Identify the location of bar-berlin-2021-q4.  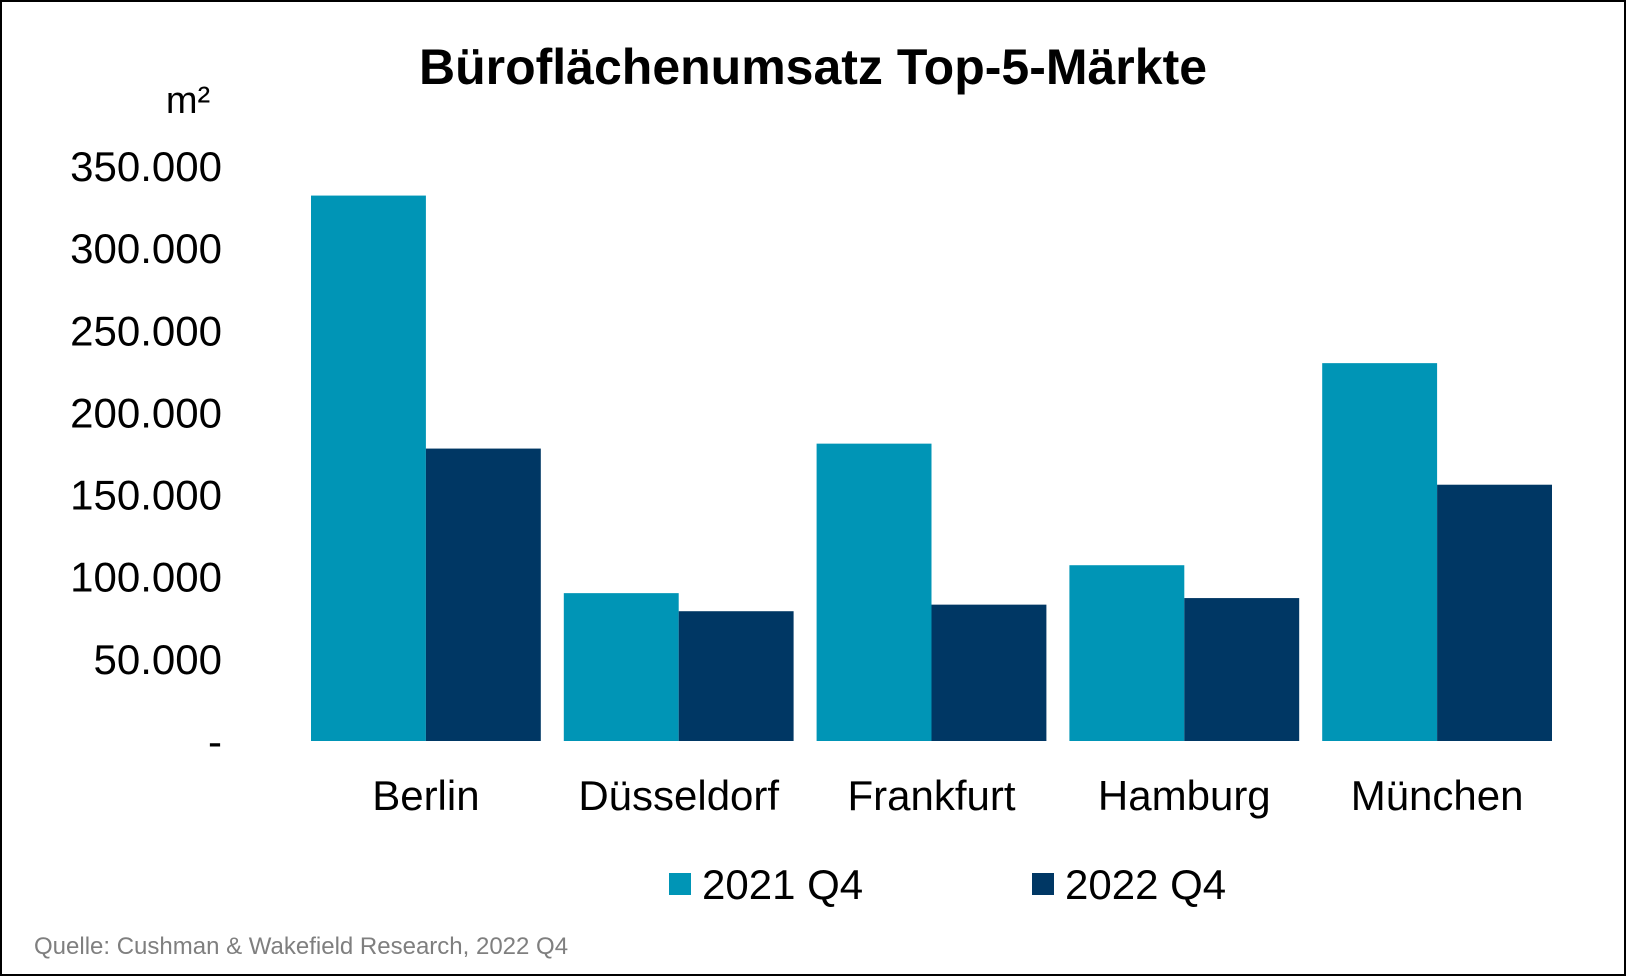
(368, 468).